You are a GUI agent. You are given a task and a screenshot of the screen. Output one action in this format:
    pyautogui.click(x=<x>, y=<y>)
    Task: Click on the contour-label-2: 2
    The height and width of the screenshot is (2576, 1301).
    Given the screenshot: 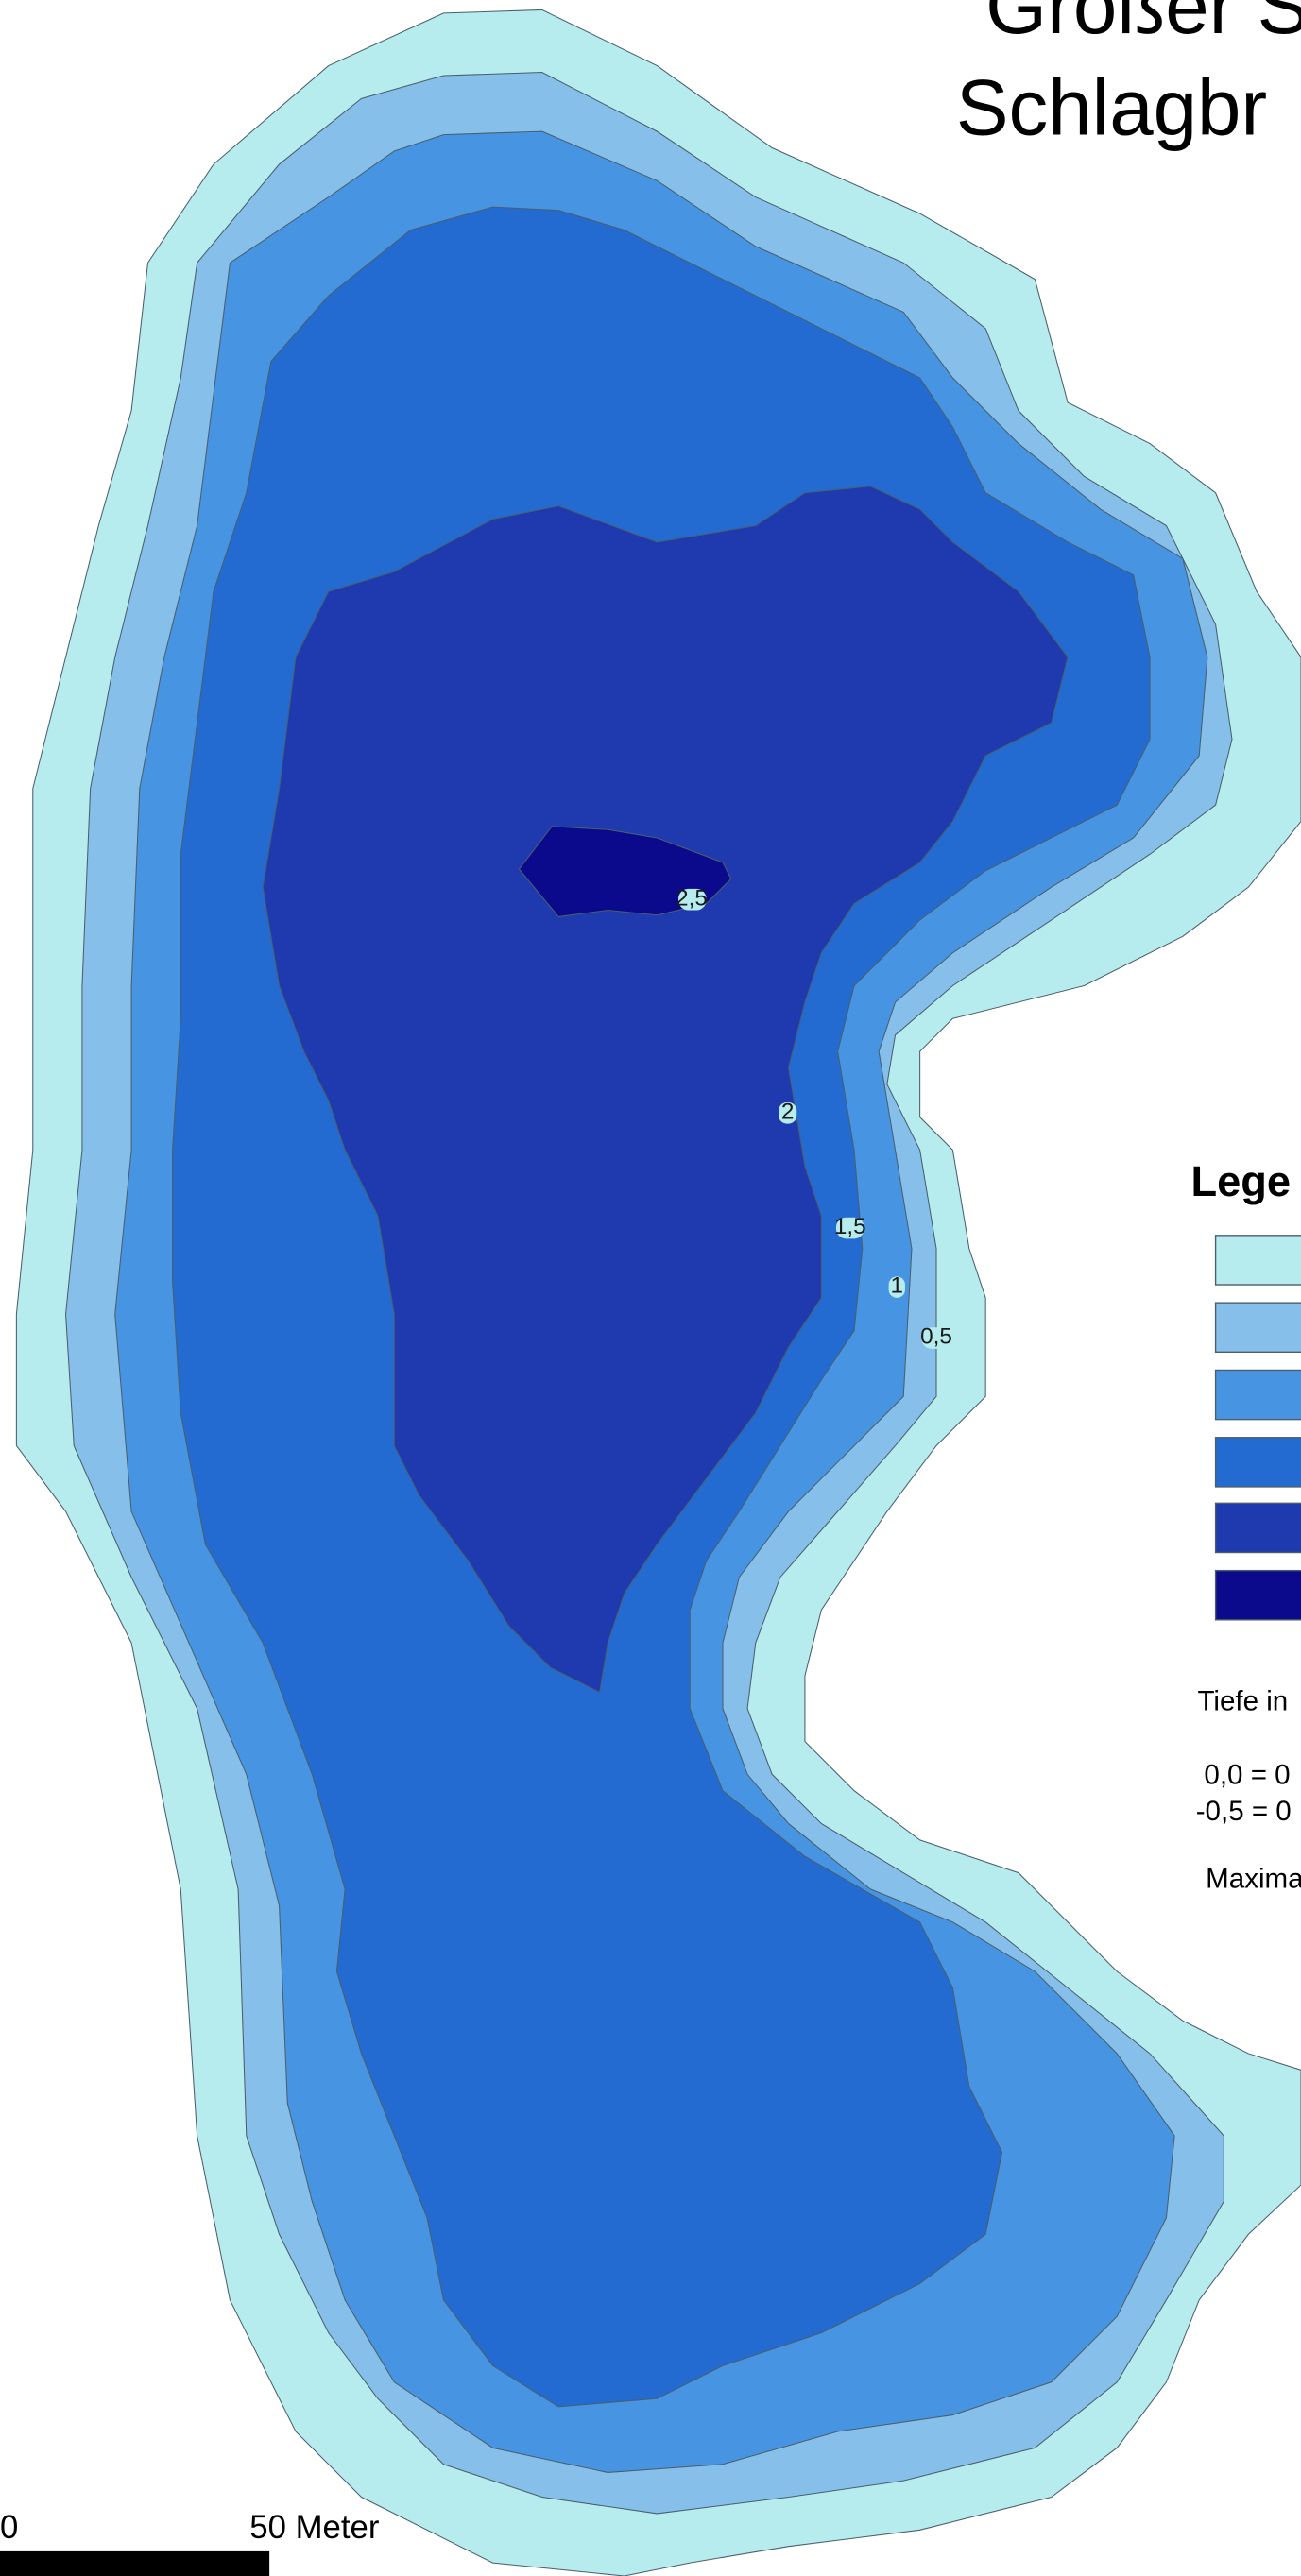 What is the action you would take?
    pyautogui.click(x=788, y=1111)
    